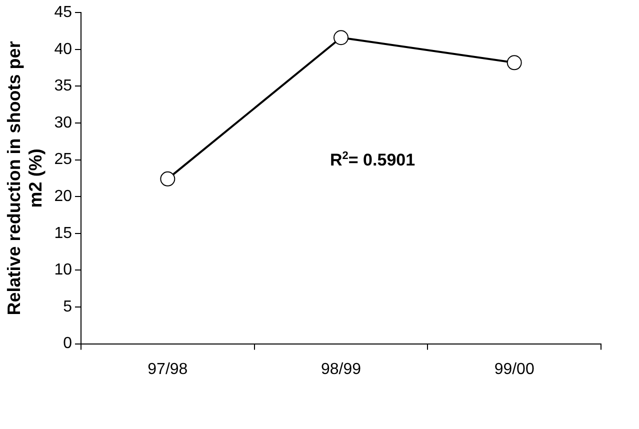 The image size is (639, 429). I want to click on y-tick-label: 45, so click(63, 13).